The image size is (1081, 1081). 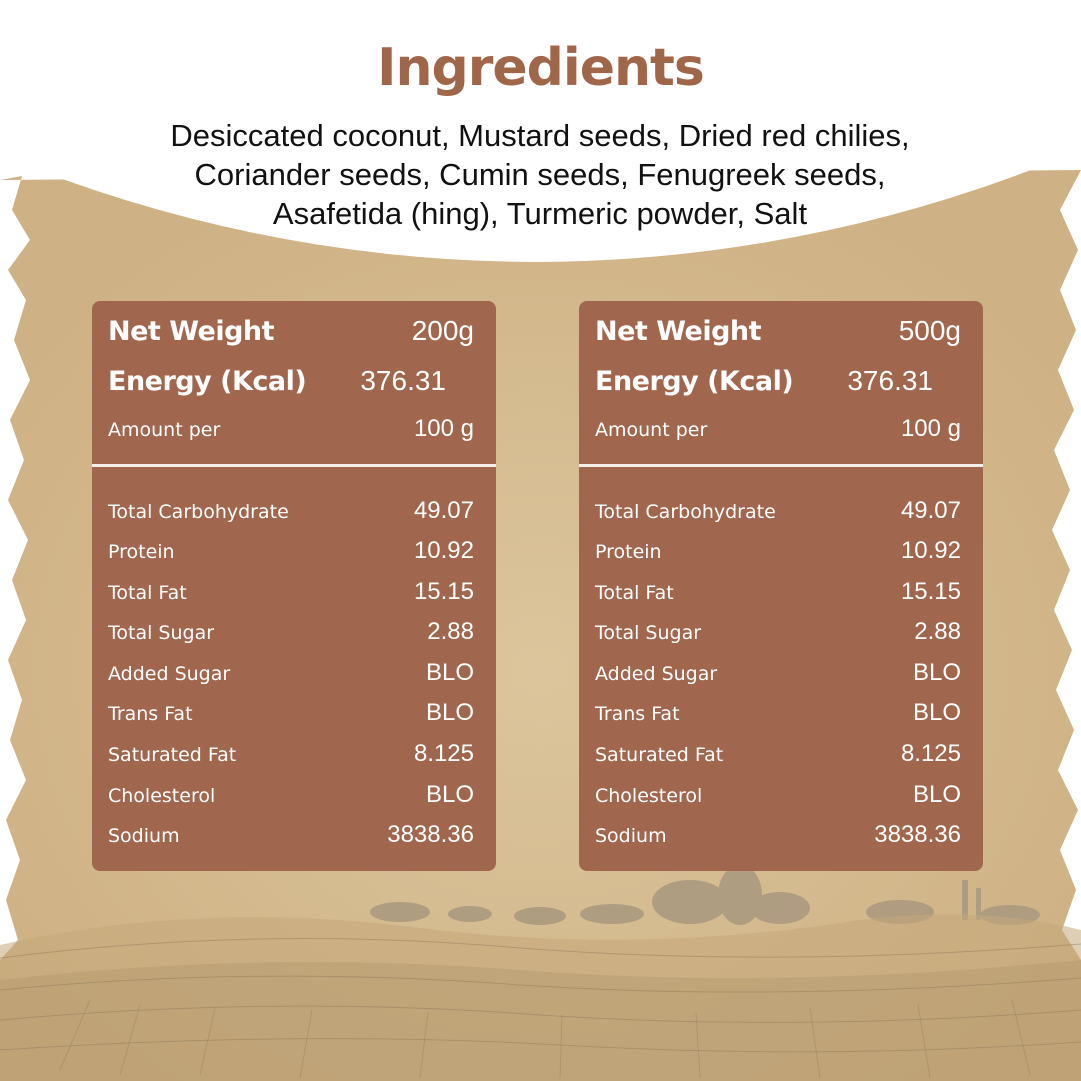 What do you see at coordinates (291, 331) in the screenshot?
I see `net-weight-row: Net Weight 200g` at bounding box center [291, 331].